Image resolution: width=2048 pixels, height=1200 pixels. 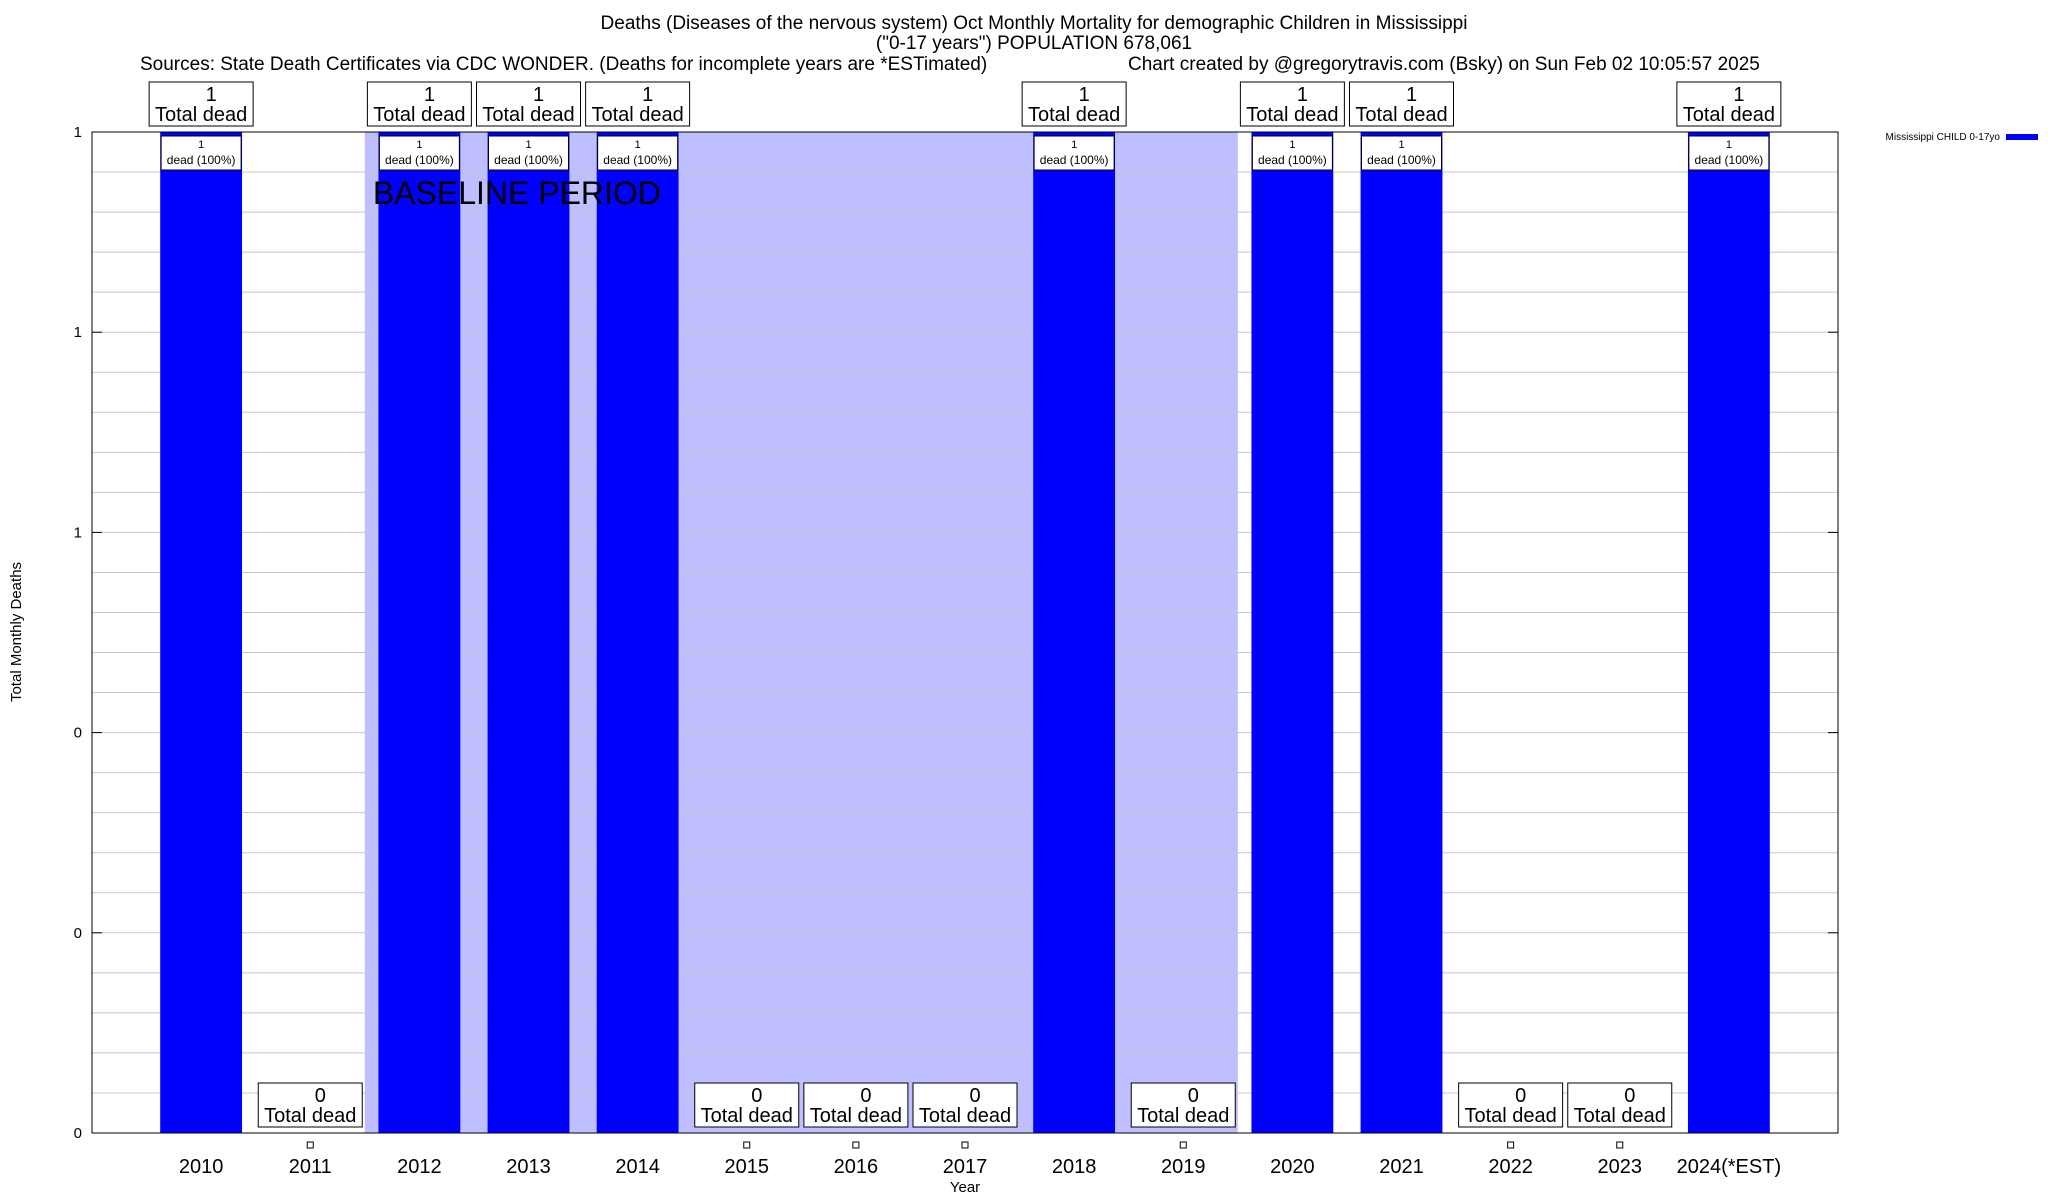 I want to click on x-tick-label: 2012, so click(x=419, y=1167).